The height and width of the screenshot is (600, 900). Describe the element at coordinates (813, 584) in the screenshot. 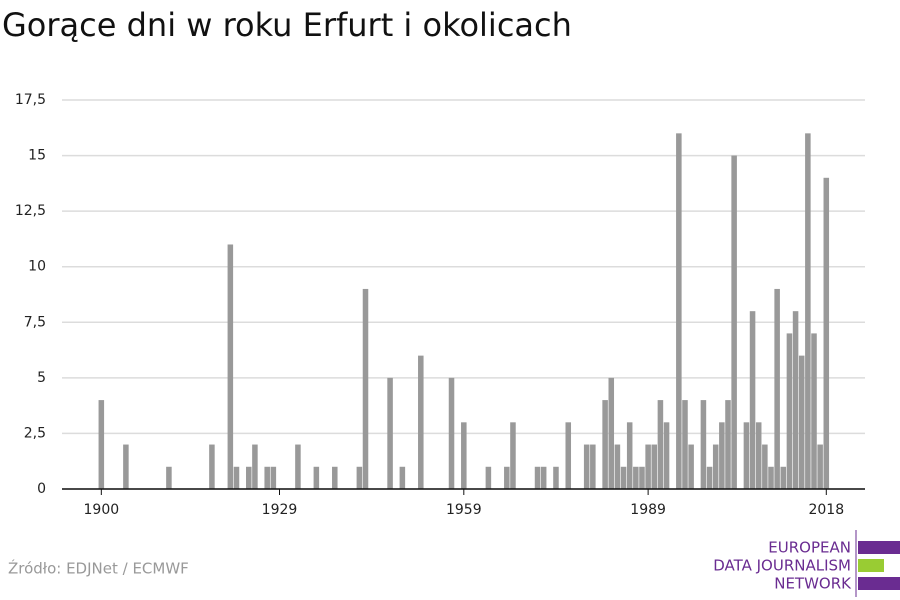

I see `logo-text: NETWORK` at that location.